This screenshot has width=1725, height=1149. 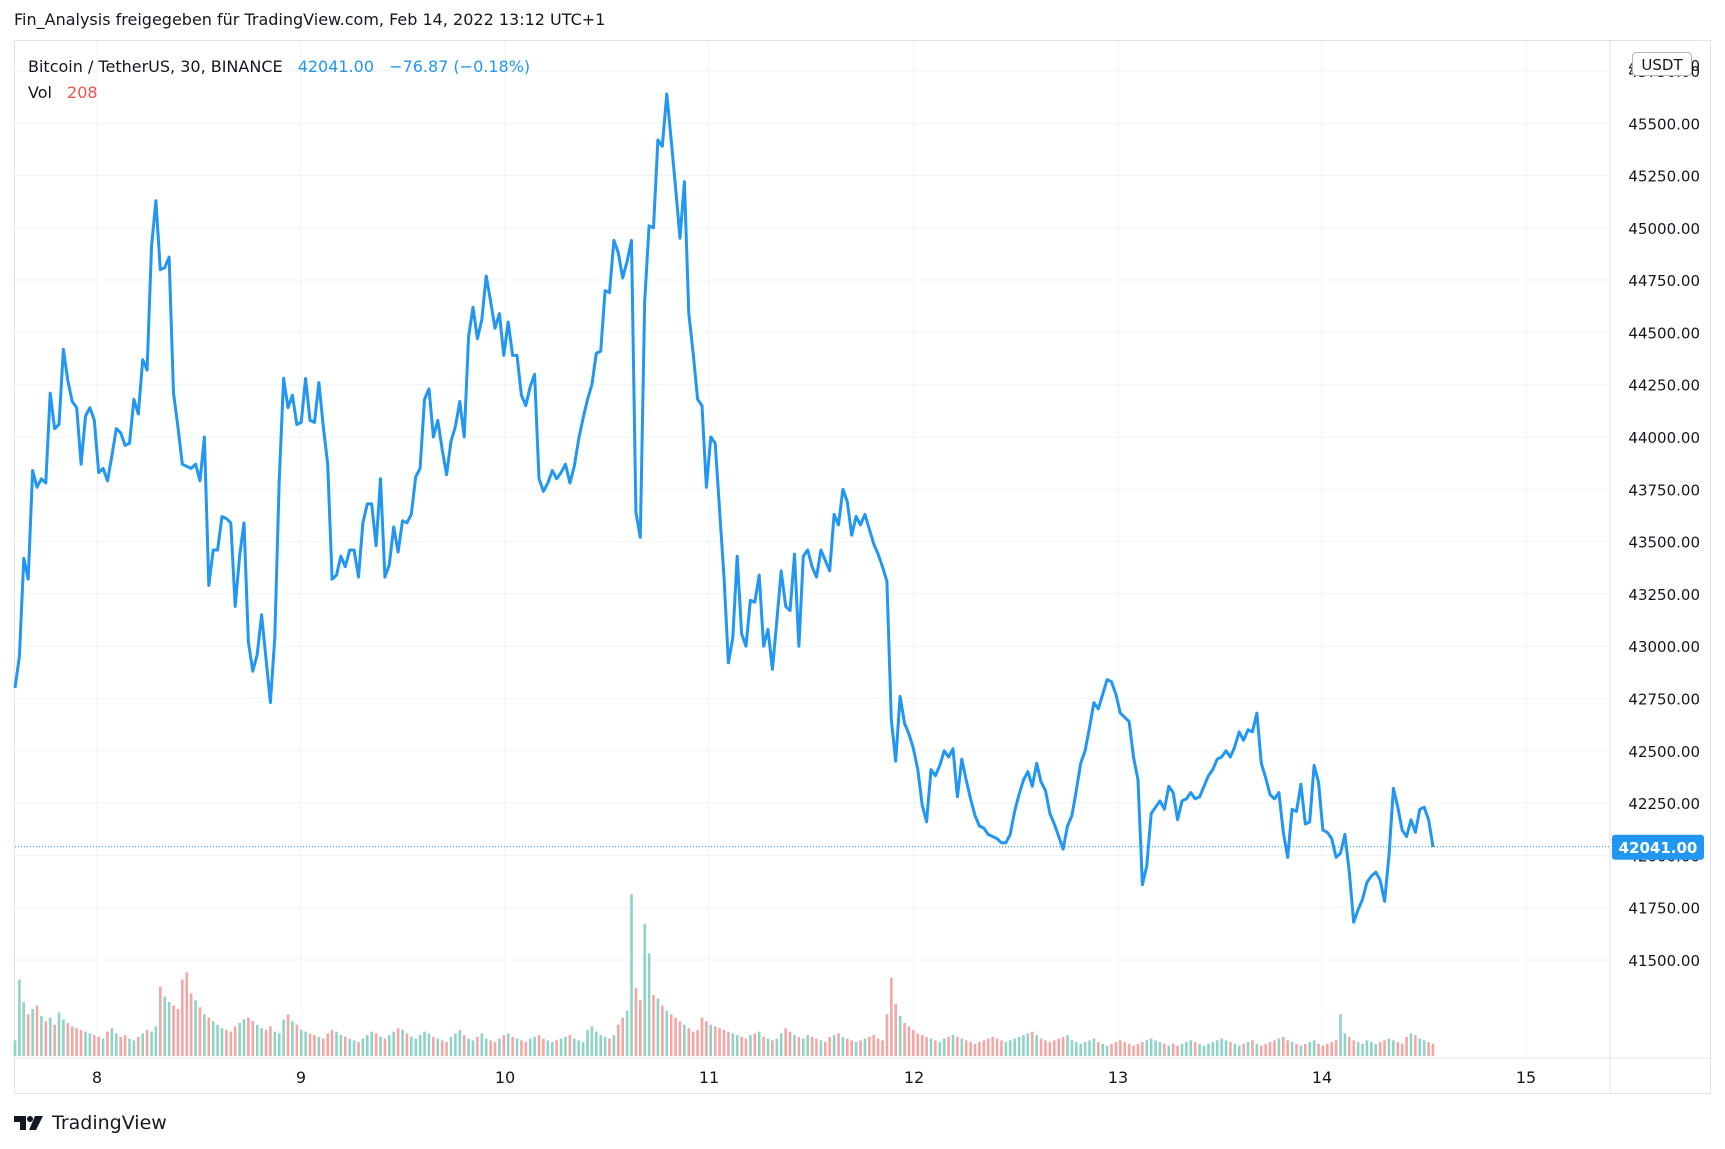 I want to click on legend-volume-label: Vol, so click(x=40, y=92).